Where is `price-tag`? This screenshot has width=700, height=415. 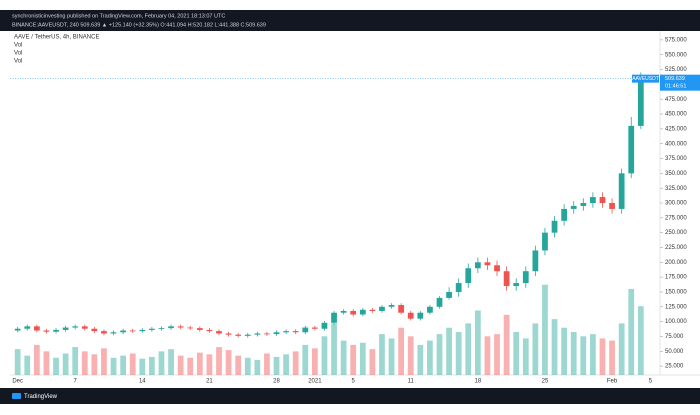
price-tag is located at coordinates (680, 82).